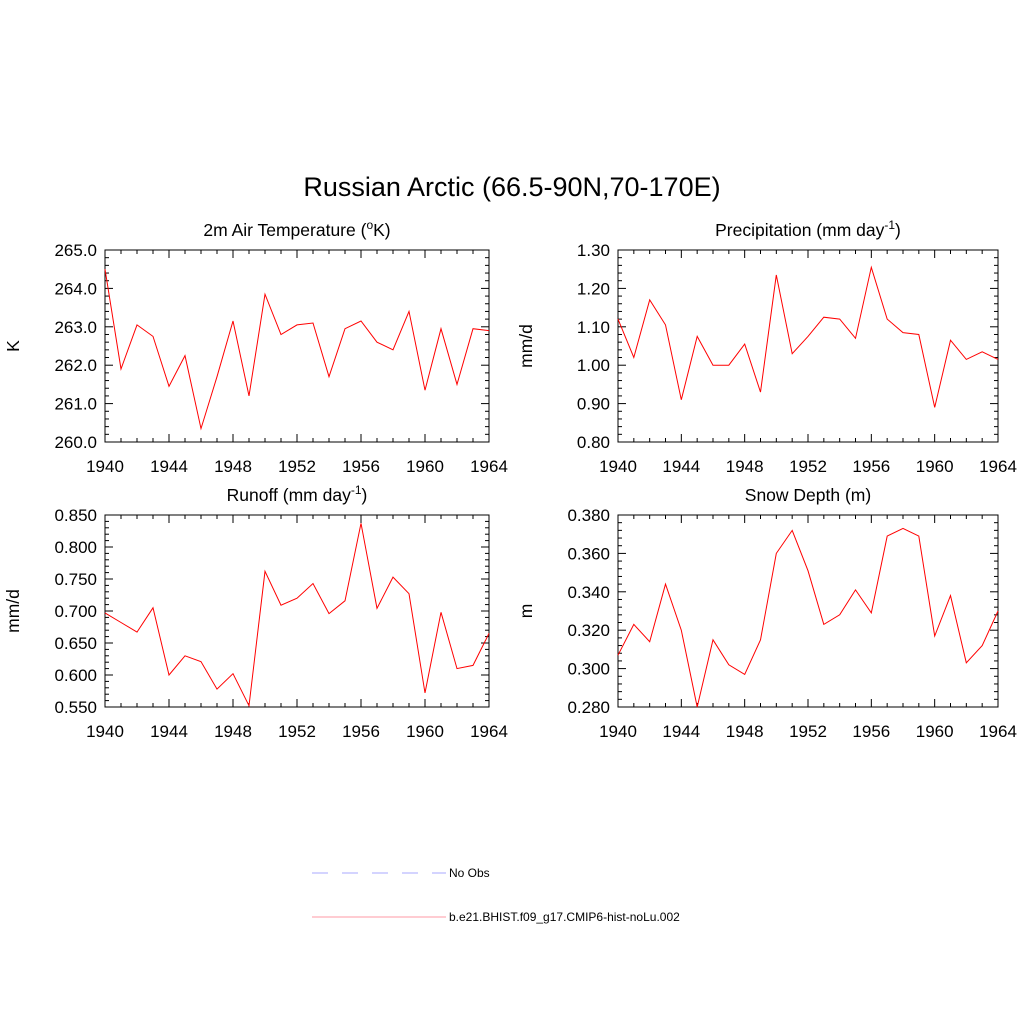 This screenshot has width=1024, height=1024. Describe the element at coordinates (526, 611) in the screenshot. I see `y-axis-label: m` at that location.